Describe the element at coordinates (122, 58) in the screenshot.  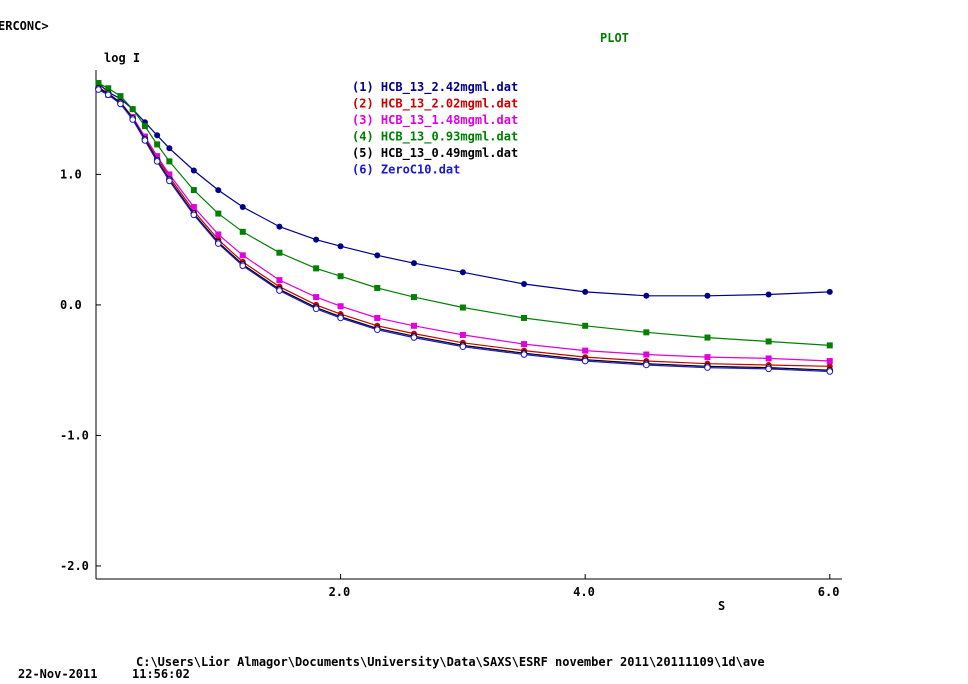
I see `y-axis-label: log I` at that location.